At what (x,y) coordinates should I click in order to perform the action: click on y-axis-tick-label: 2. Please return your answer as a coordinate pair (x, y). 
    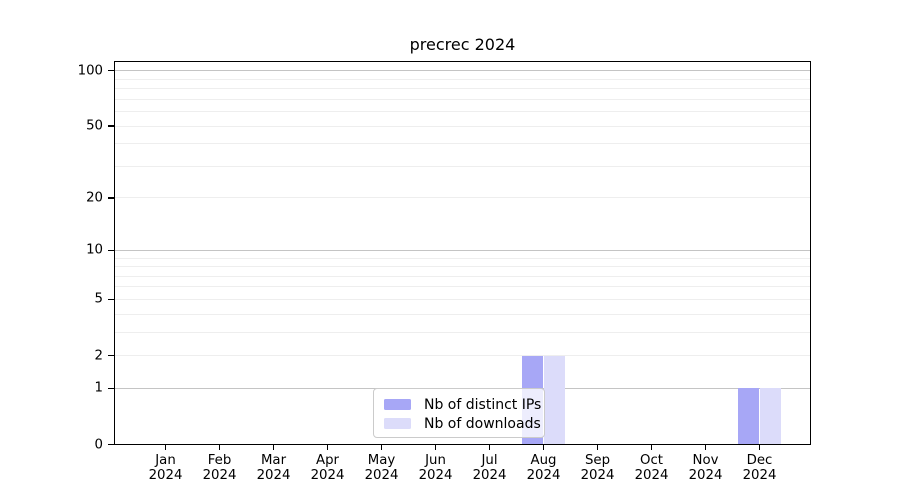
    Looking at the image, I should click on (98, 355).